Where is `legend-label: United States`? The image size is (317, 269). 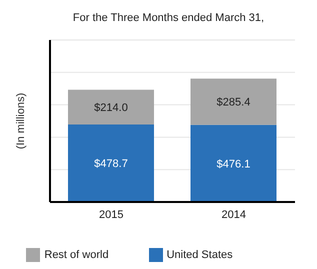
legend-label: United States is located at coordinates (199, 254).